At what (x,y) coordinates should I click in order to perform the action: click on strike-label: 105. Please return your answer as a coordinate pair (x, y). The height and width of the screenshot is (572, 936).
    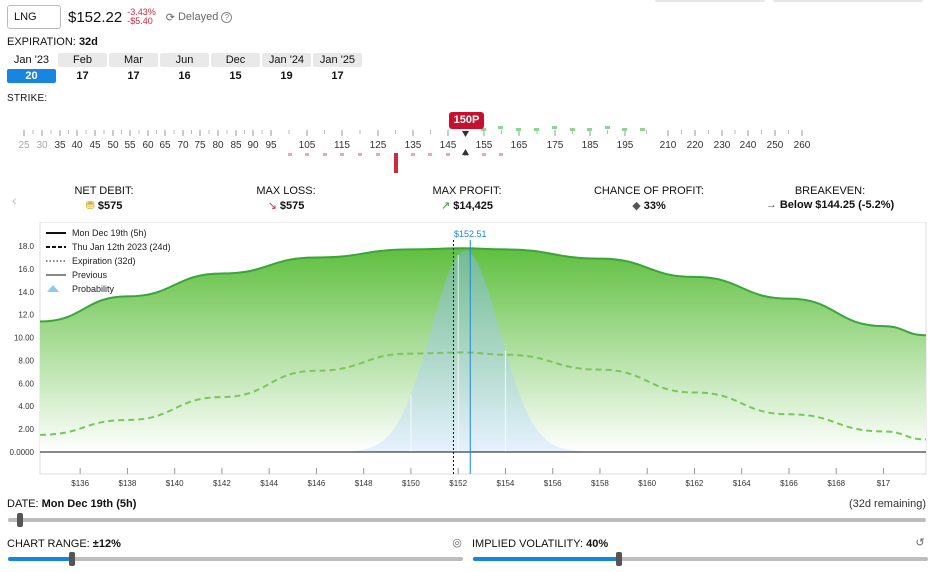
    Looking at the image, I should click on (307, 145).